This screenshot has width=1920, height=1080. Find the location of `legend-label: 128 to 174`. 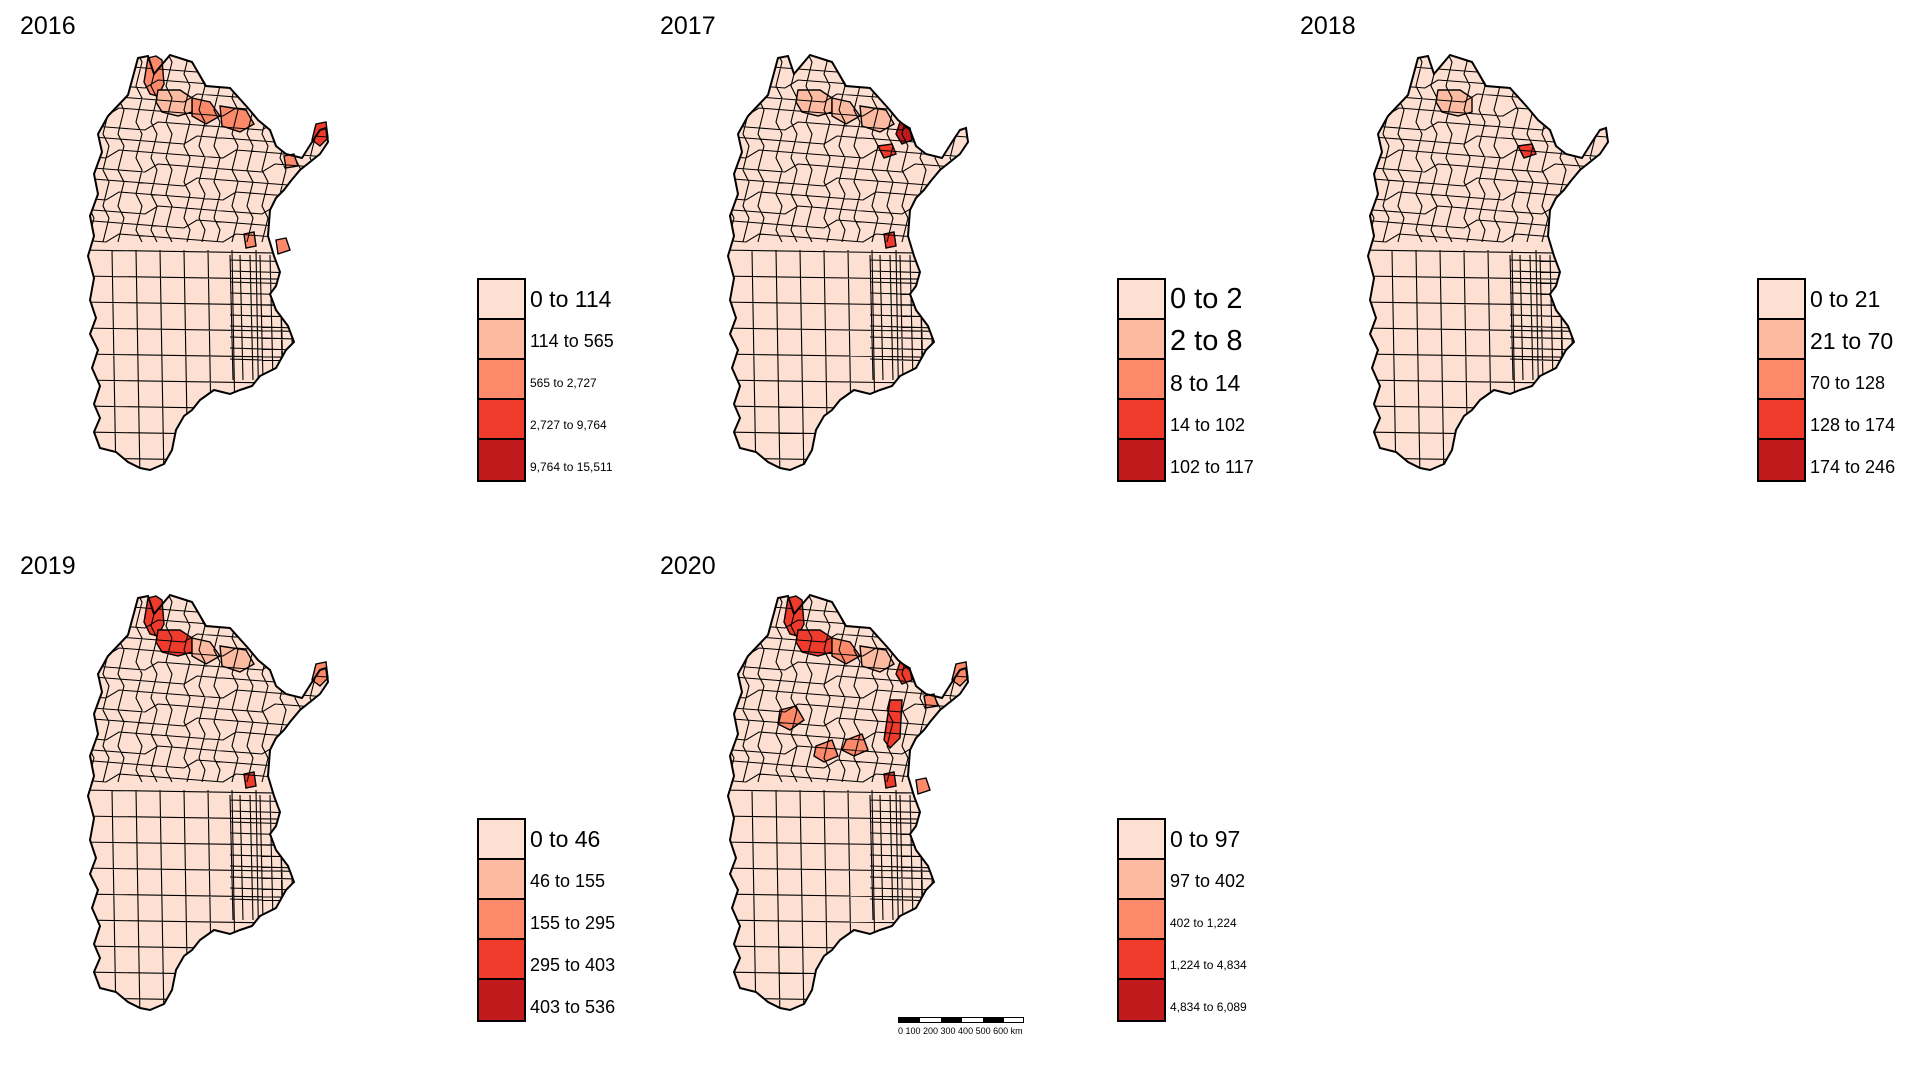

legend-label: 128 to 174 is located at coordinates (1853, 424).